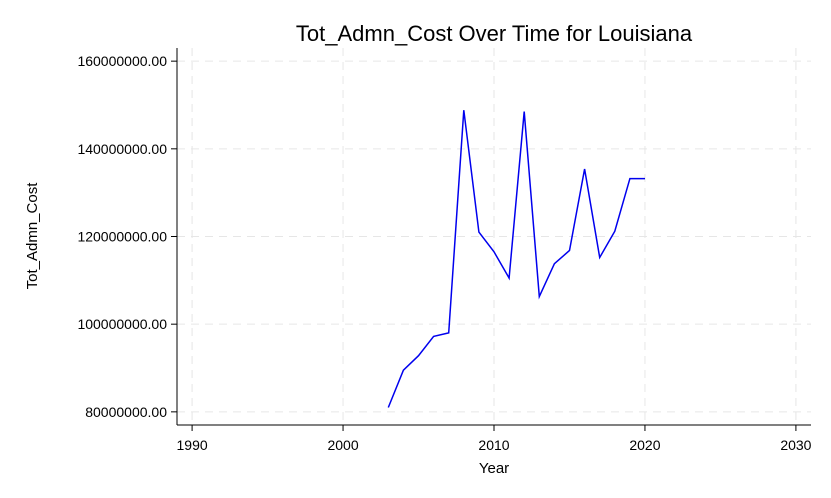 The image size is (831, 498). What do you see at coordinates (122, 149) in the screenshot?
I see `y-tick-label: 140000000.00` at bounding box center [122, 149].